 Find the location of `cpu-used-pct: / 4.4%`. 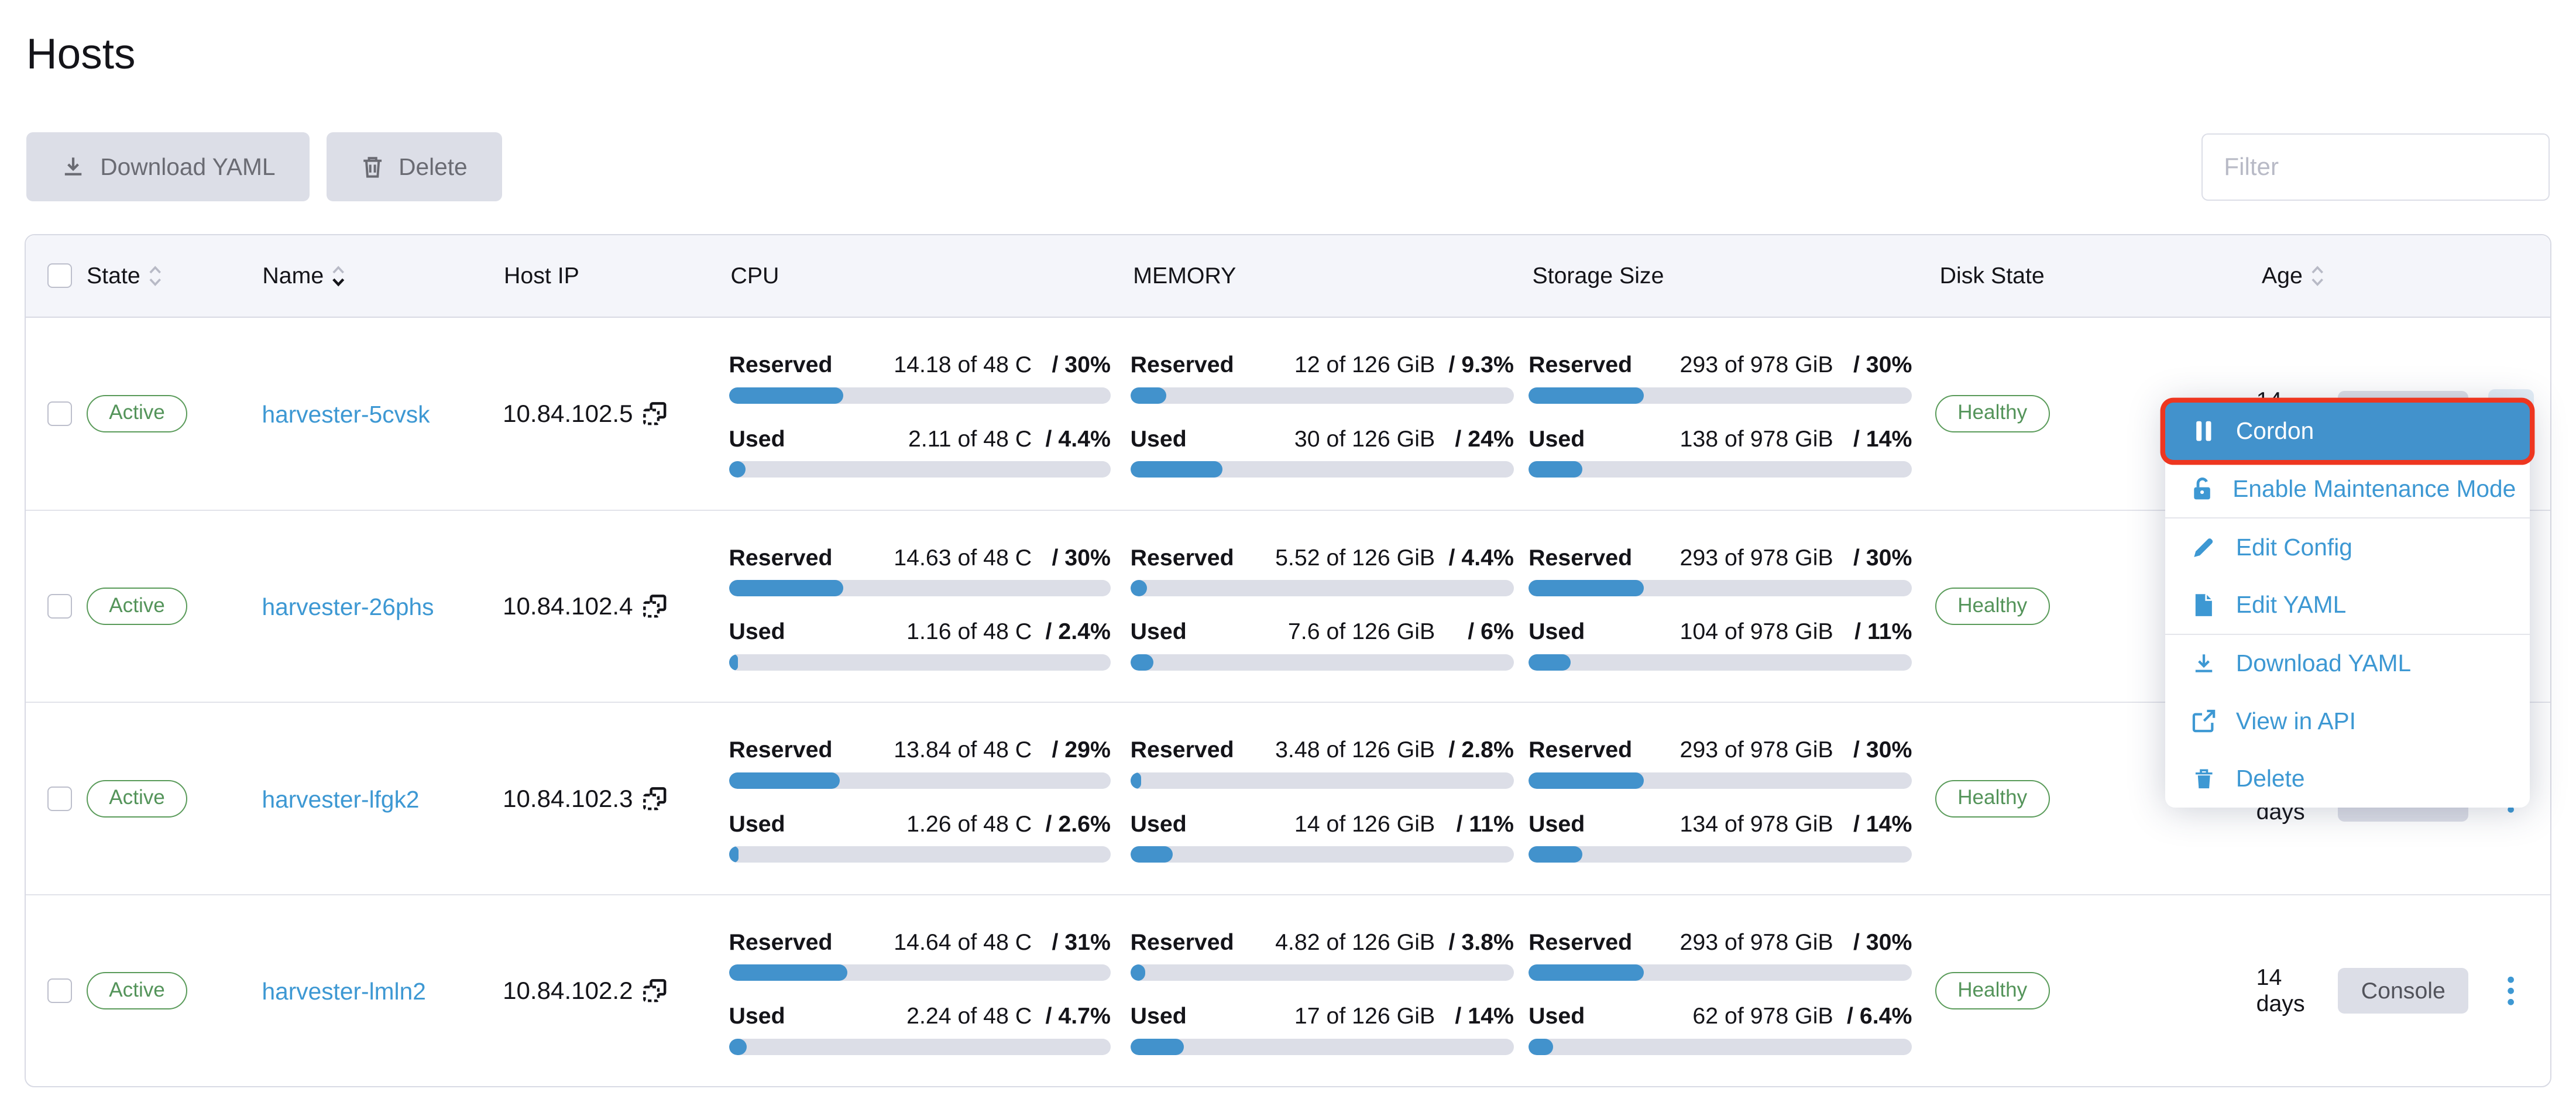

cpu-used-pct: / 4.4% is located at coordinates (1078, 438).